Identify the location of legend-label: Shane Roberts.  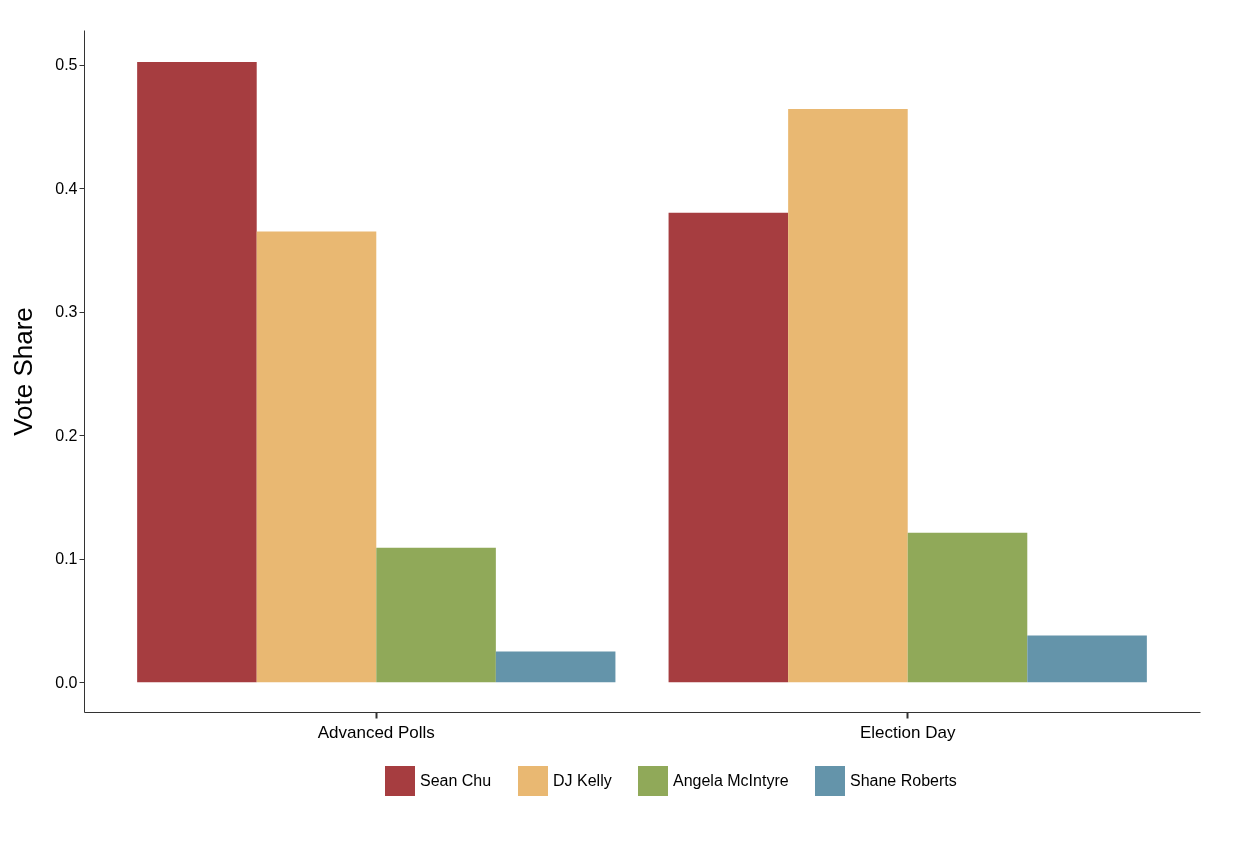
(903, 780).